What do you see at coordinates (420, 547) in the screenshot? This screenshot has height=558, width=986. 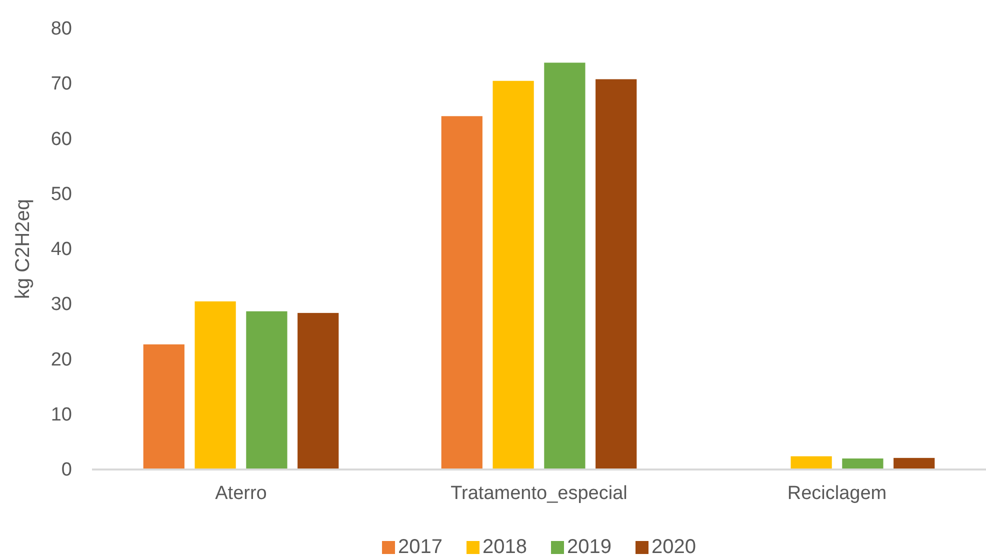 I see `legend-label: 2017` at bounding box center [420, 547].